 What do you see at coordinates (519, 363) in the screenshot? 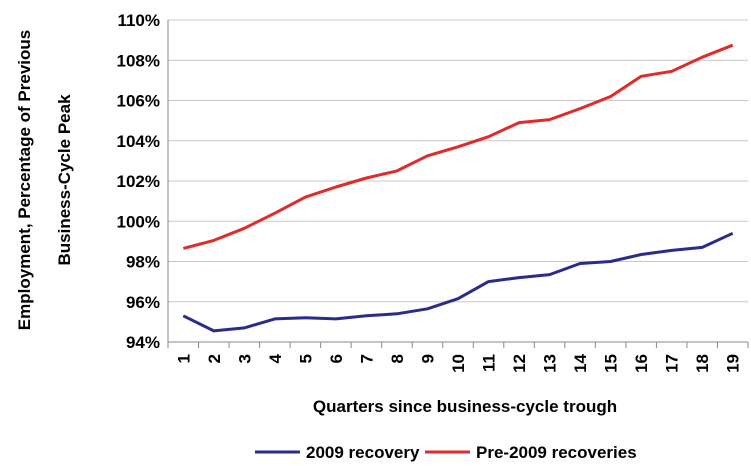
I see `x-tick-label: 12` at bounding box center [519, 363].